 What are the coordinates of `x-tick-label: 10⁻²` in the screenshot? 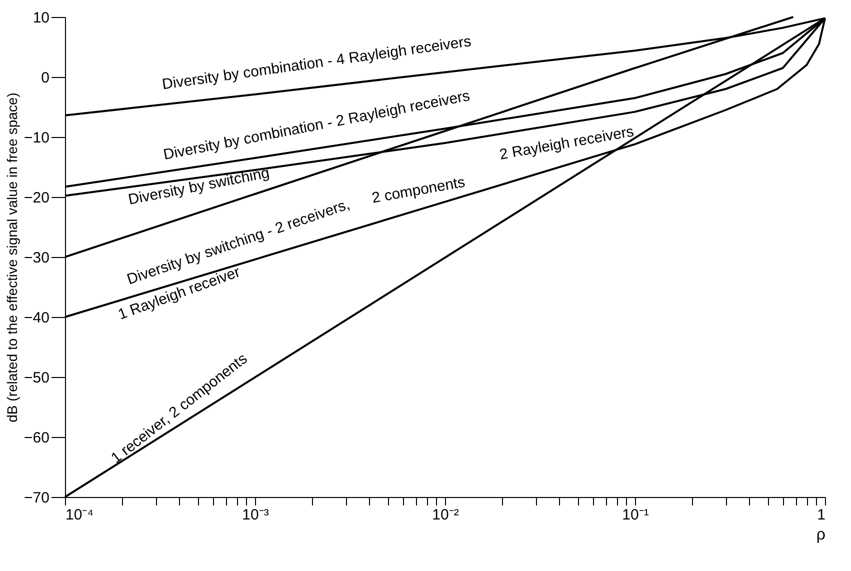 It's located at (445, 515).